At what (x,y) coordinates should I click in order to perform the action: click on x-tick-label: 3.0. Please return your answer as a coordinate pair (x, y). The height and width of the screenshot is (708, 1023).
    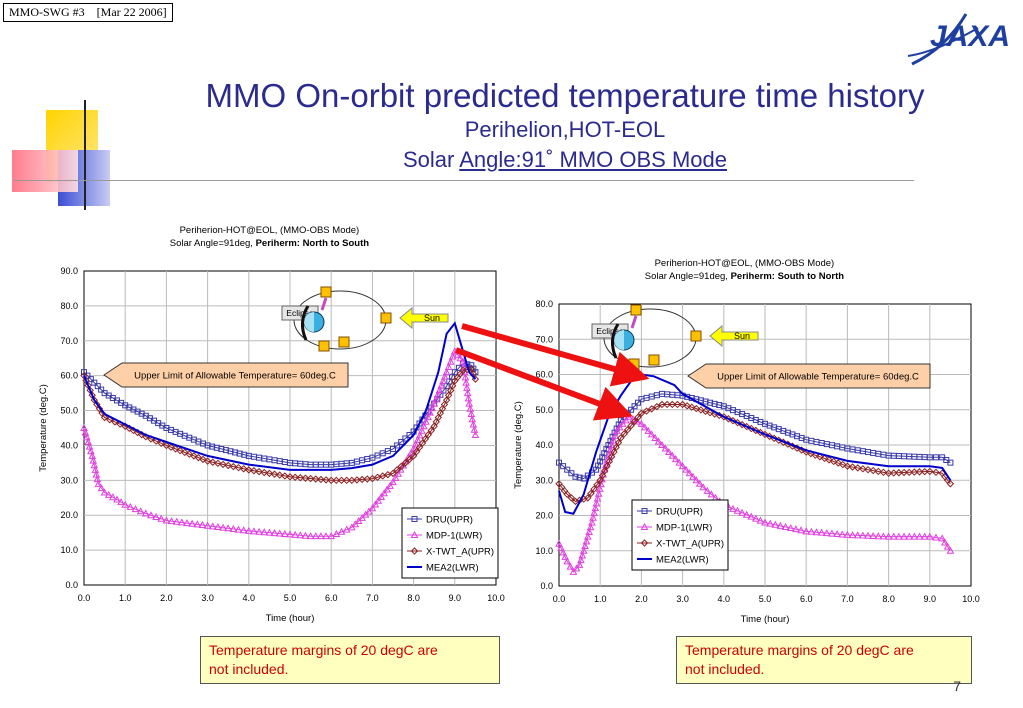
    Looking at the image, I should click on (207, 598).